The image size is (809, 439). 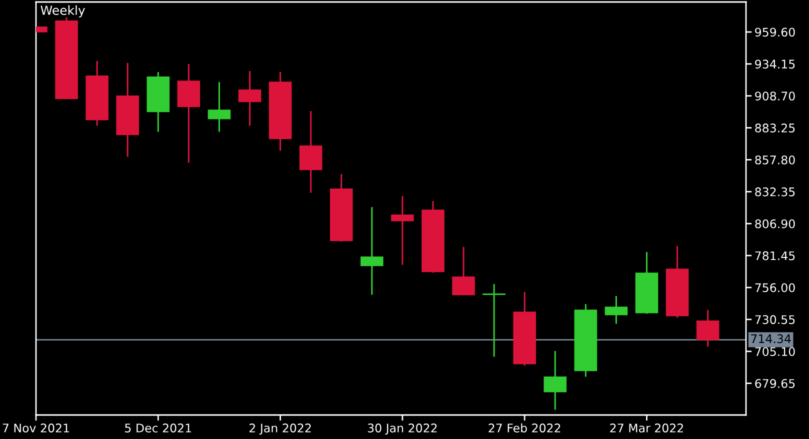 I want to click on y-tick-label: 959.60, so click(x=775, y=32).